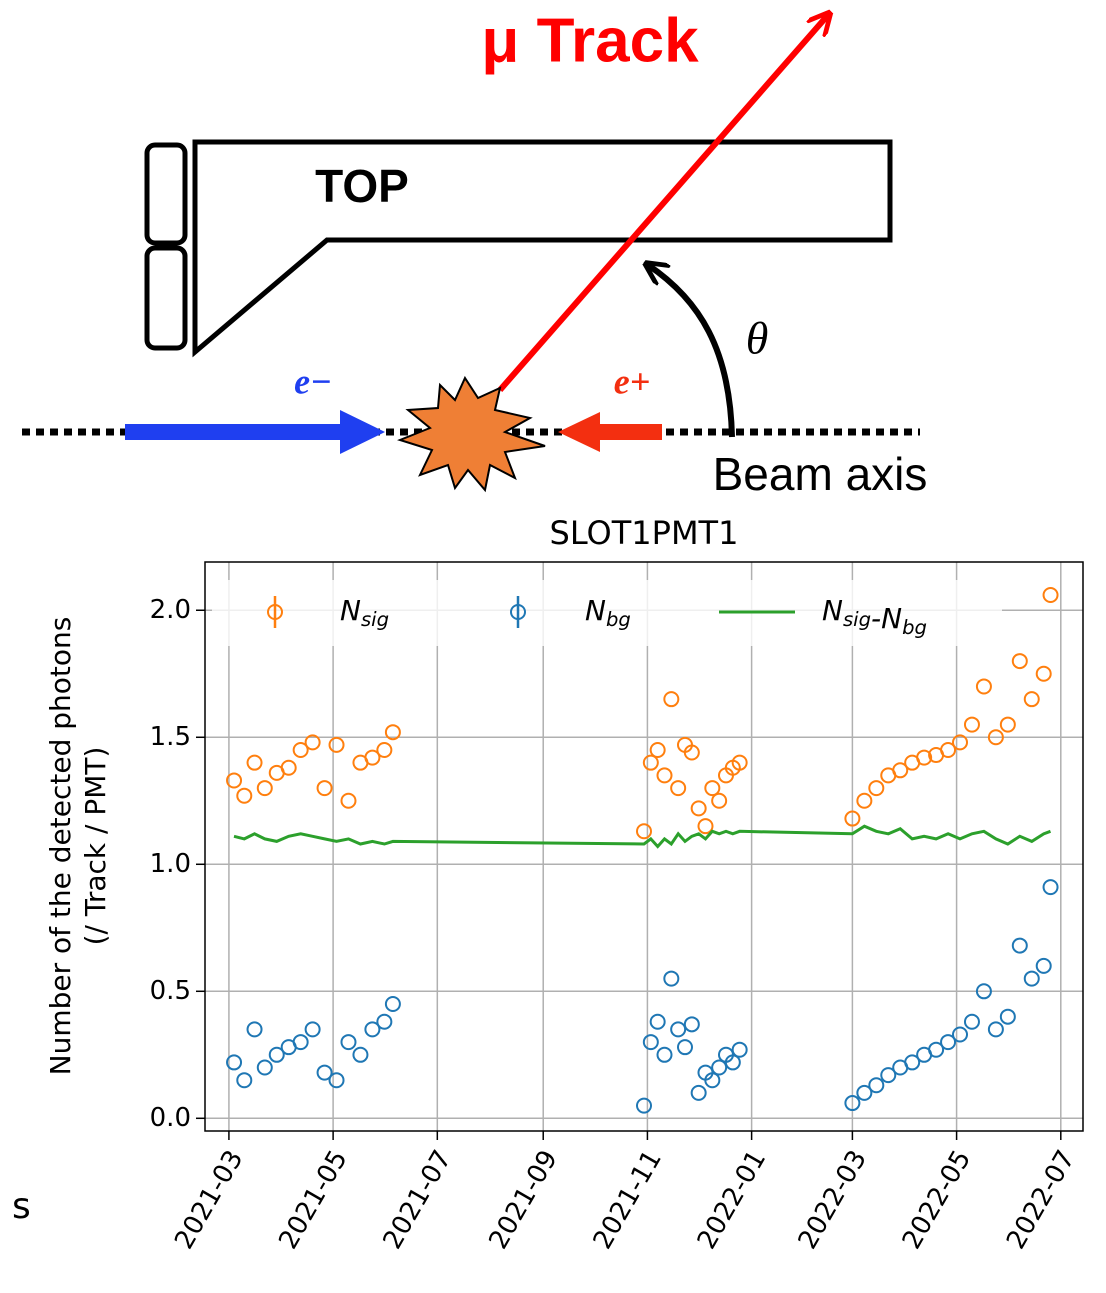  I want to click on detector-label: TOP, so click(362, 186).